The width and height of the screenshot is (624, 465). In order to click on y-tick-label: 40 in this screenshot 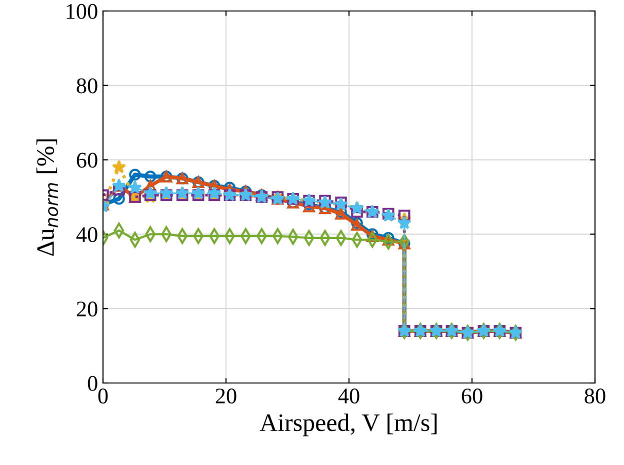, I will do `click(87, 234)`.